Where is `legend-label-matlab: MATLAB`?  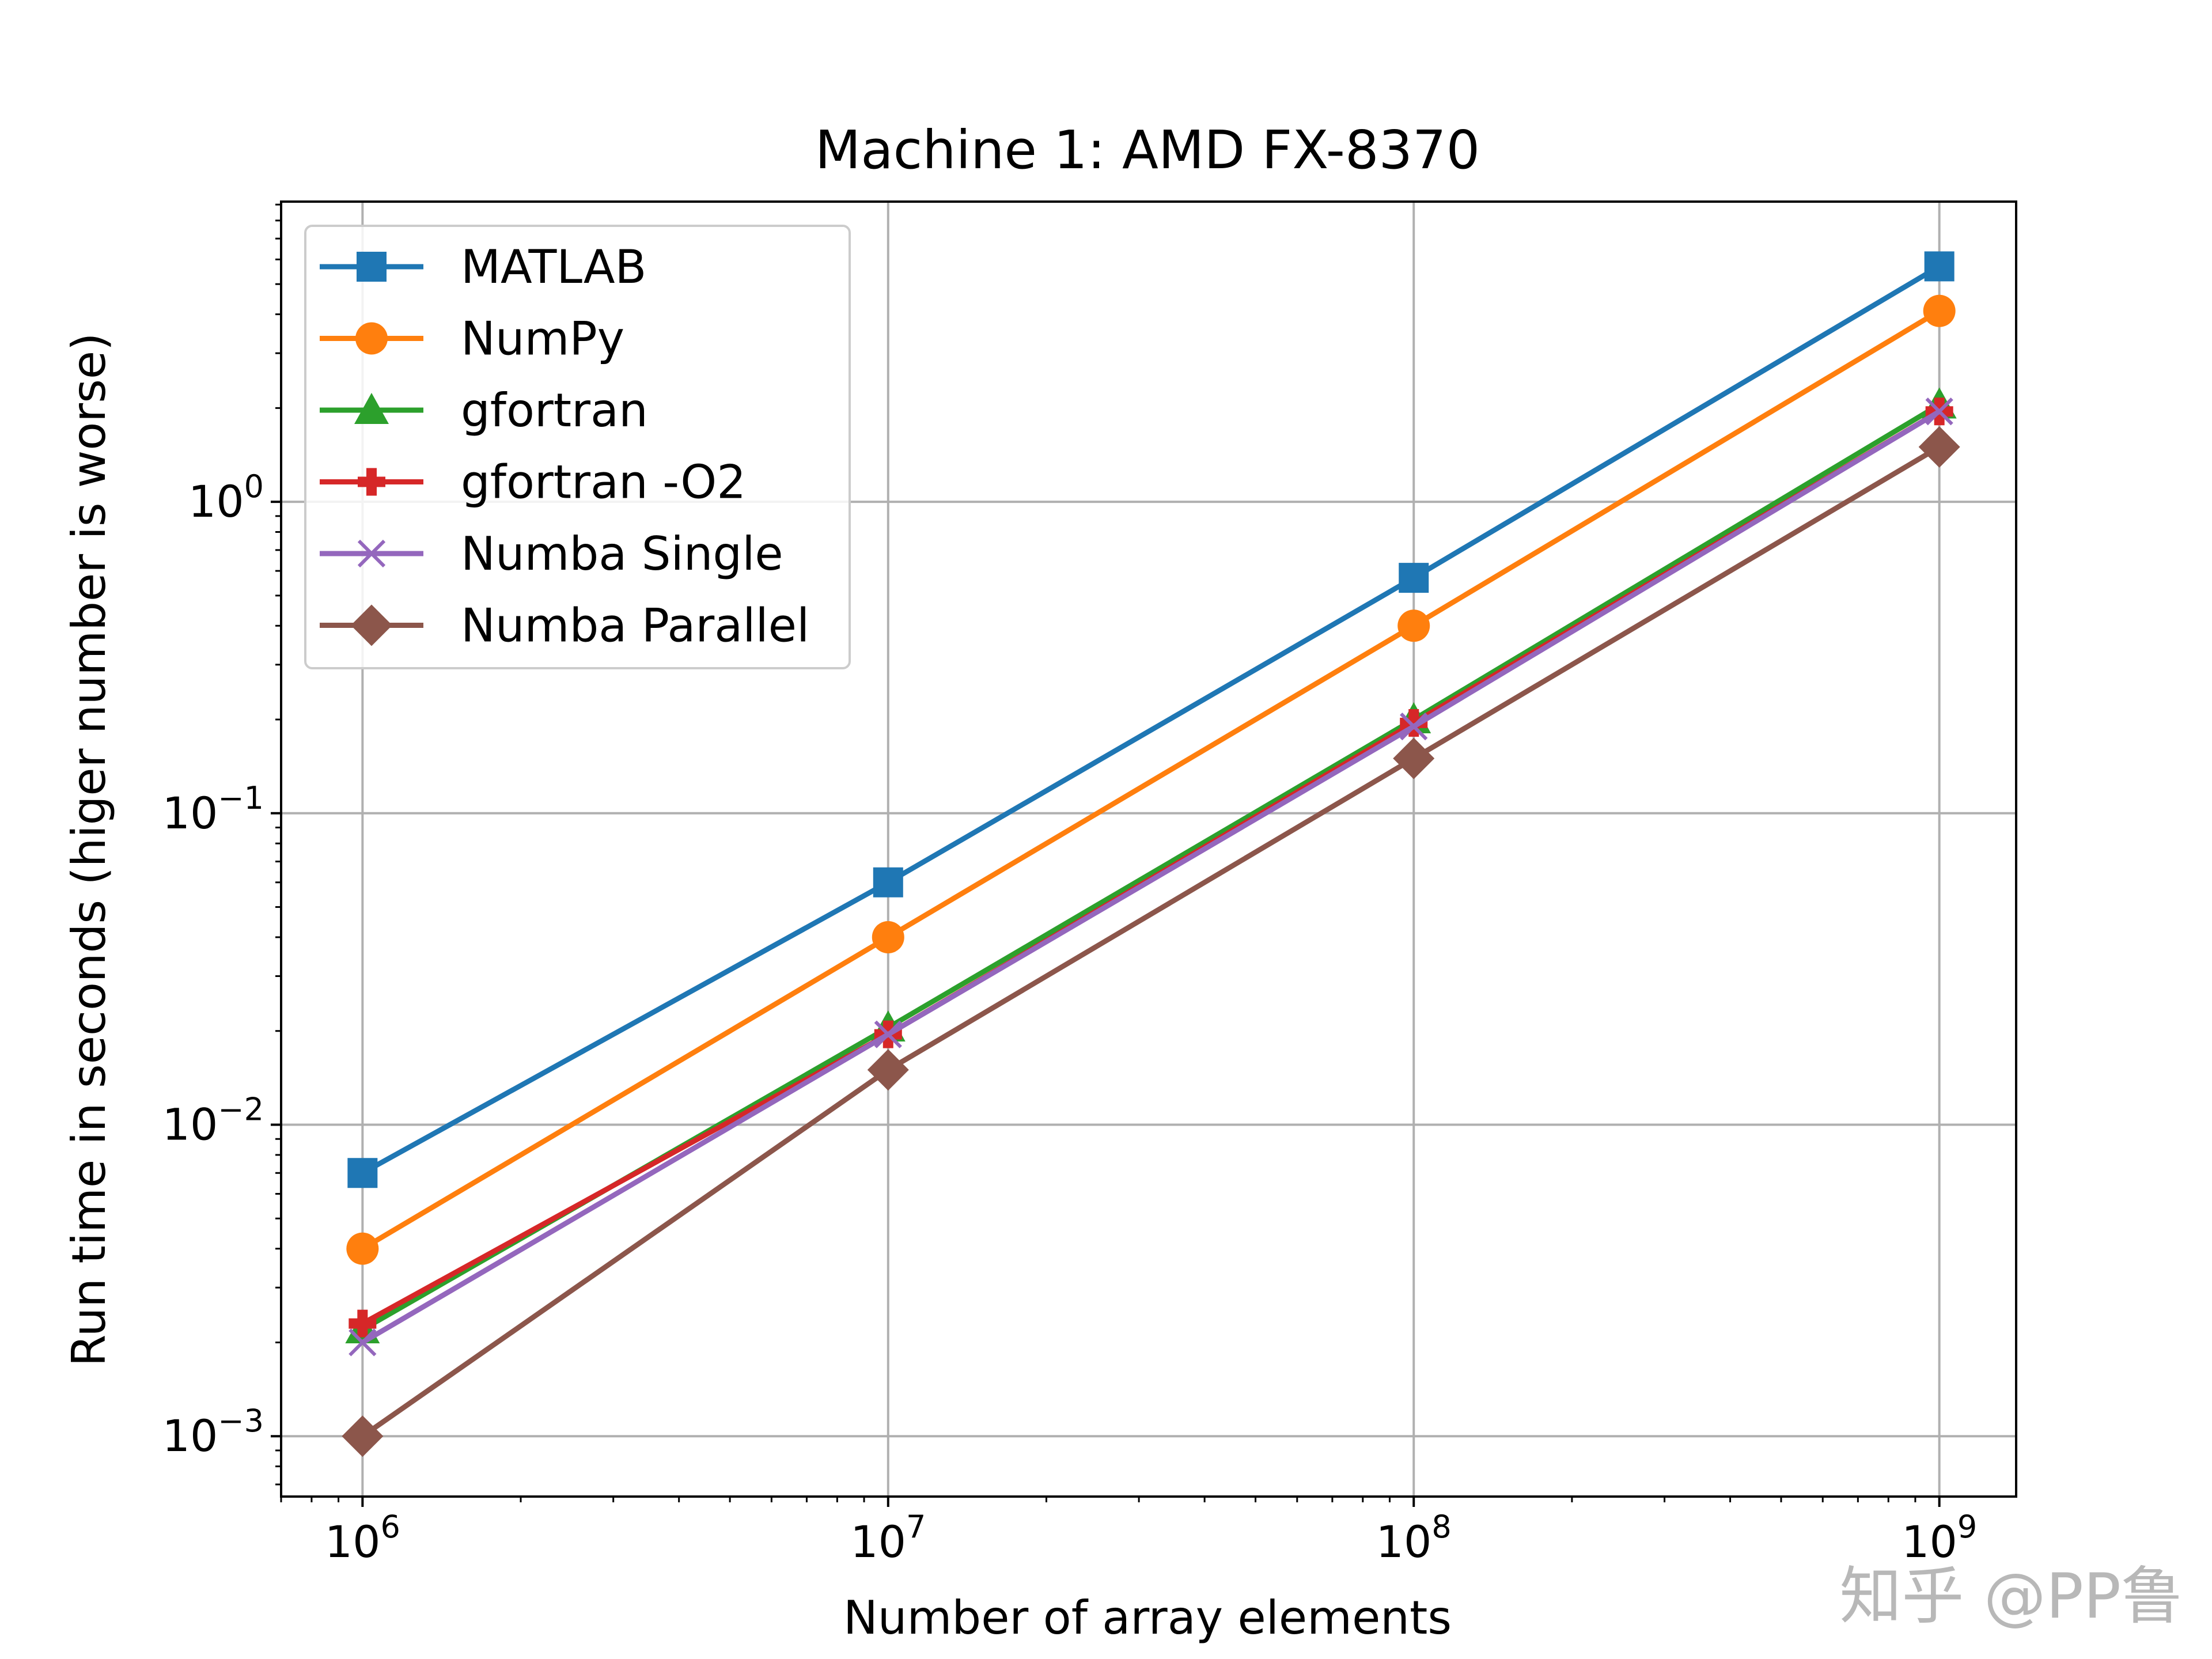
legend-label-matlab: MATLAB is located at coordinates (553, 267).